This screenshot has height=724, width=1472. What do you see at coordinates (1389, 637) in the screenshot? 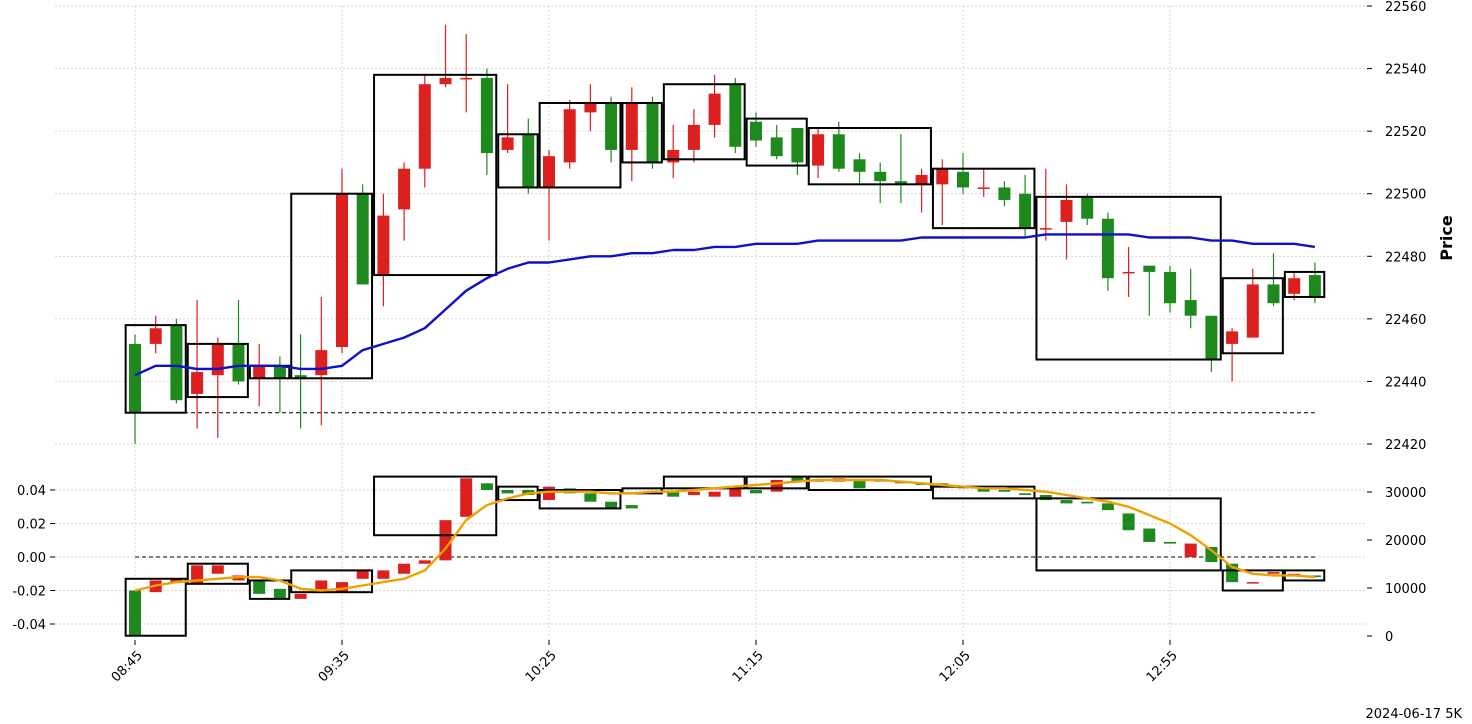
I see `lower-right-tick-label: 0` at bounding box center [1389, 637].